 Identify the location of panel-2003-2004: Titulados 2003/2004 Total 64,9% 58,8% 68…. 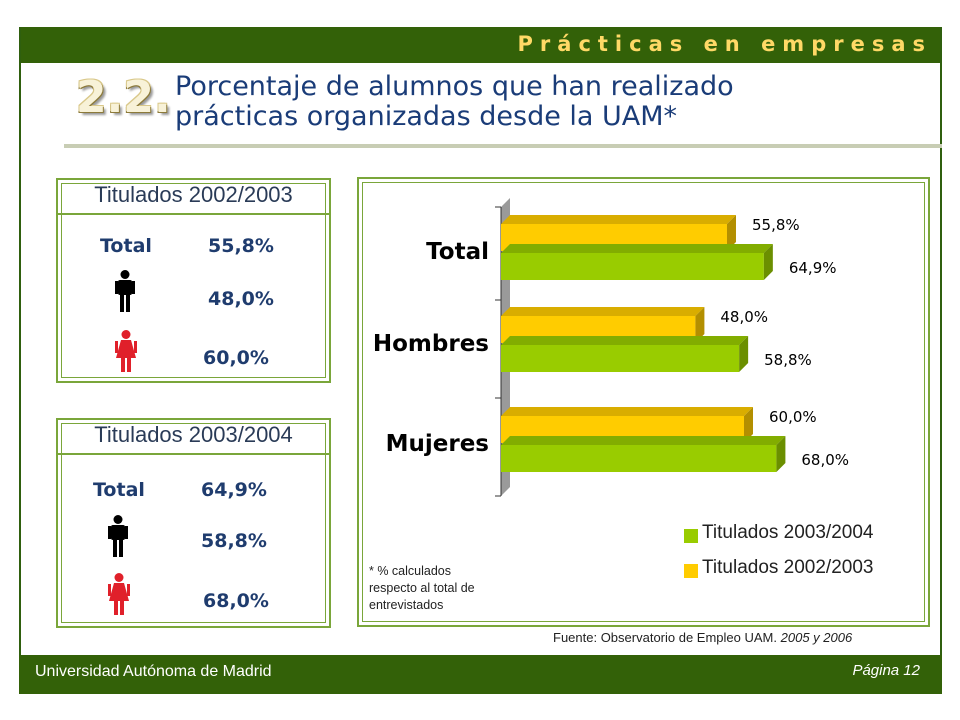
(193, 523).